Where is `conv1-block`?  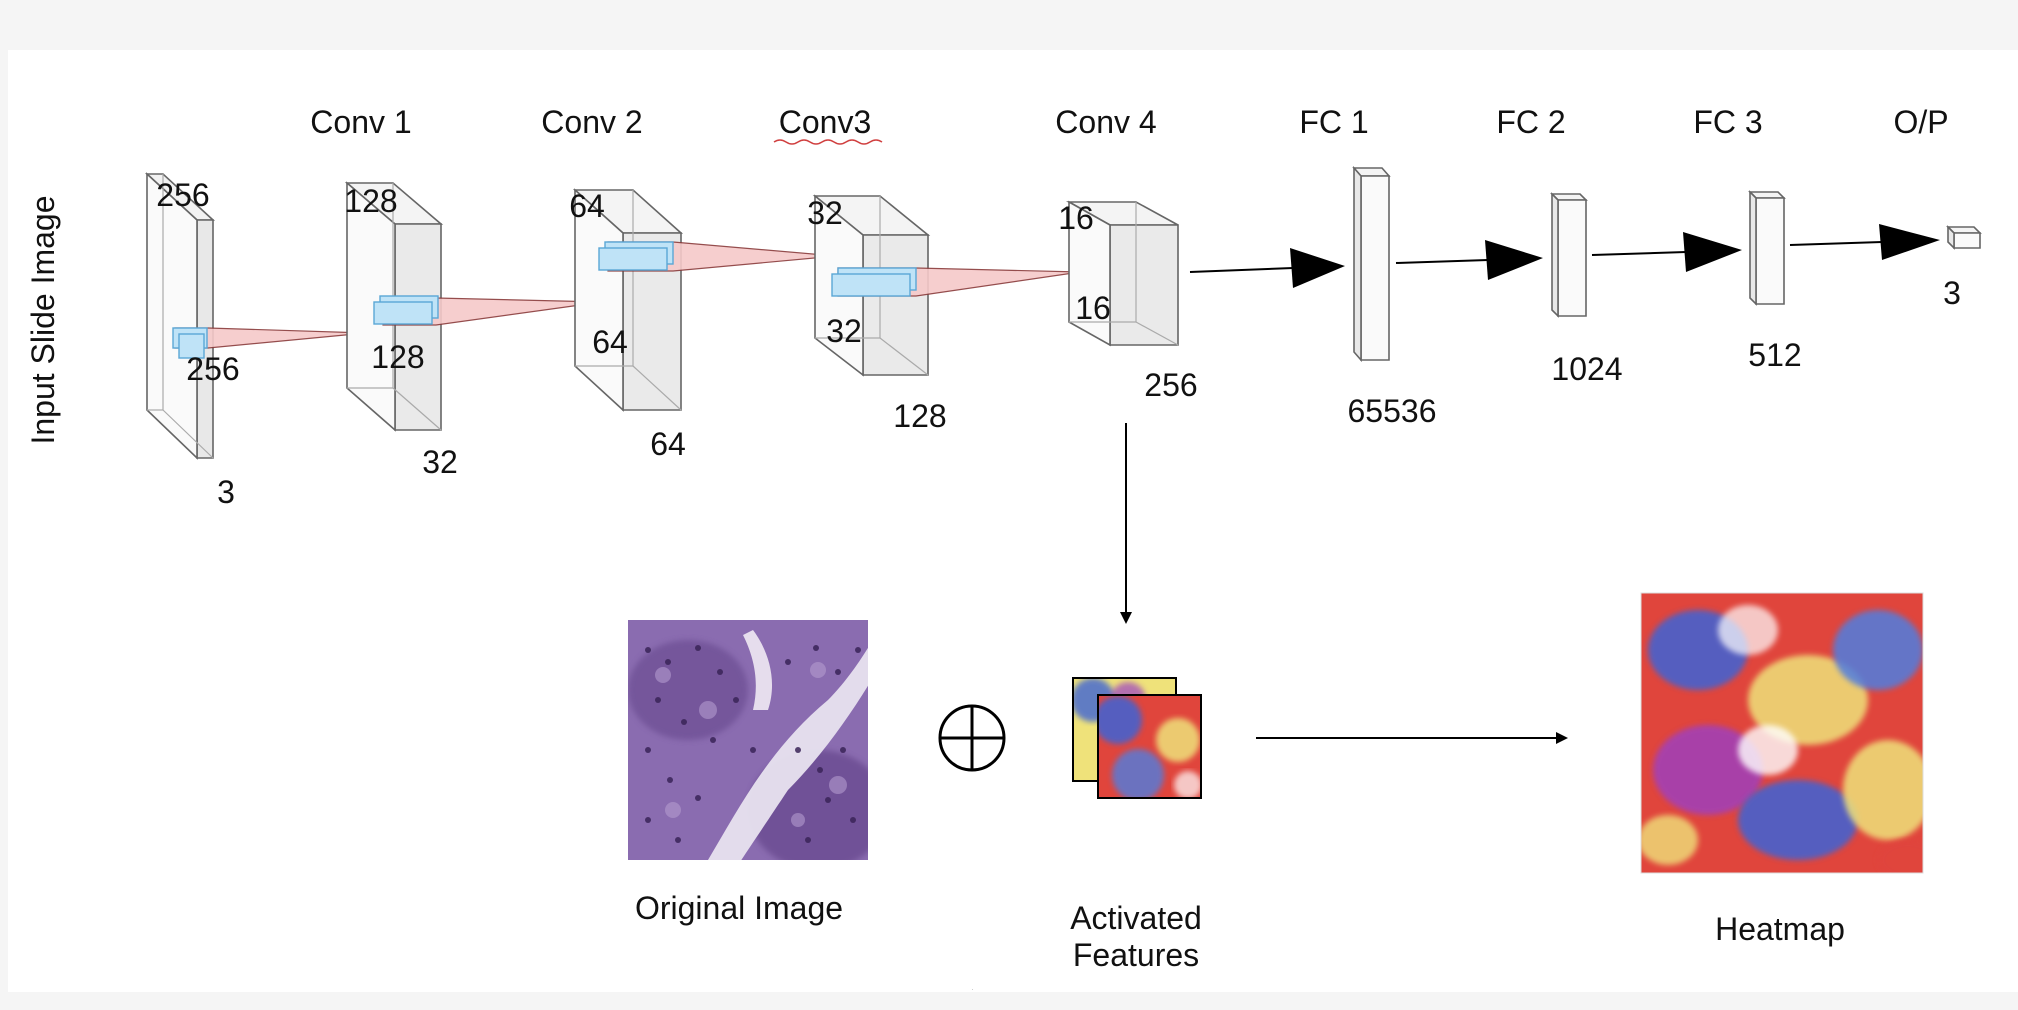 conv1-block is located at coordinates (394, 306).